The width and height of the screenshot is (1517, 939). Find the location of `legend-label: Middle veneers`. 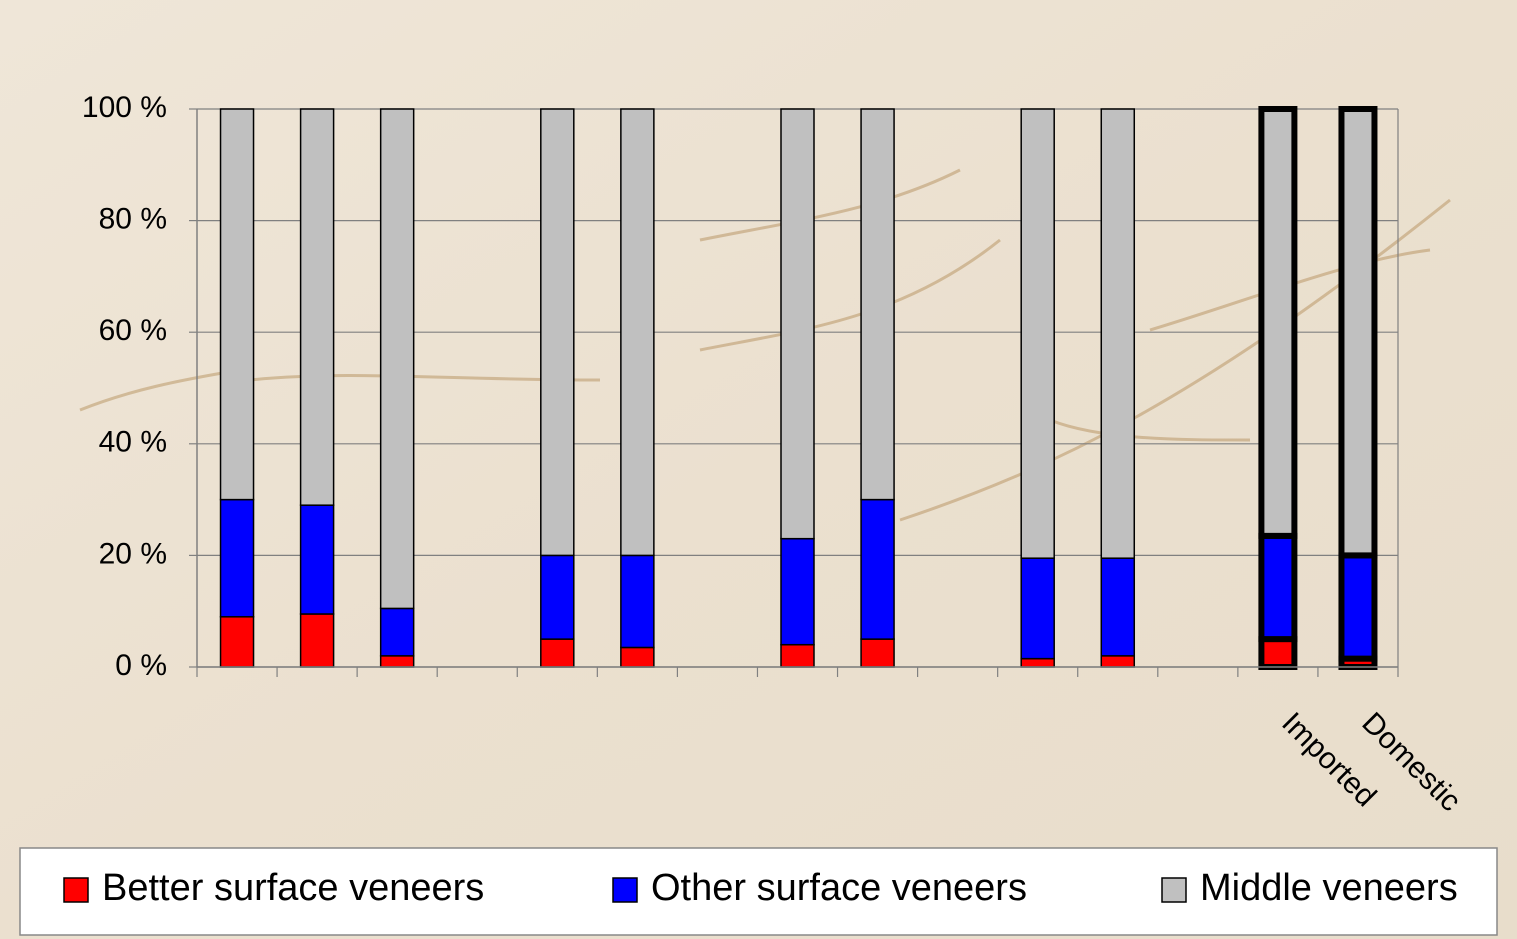

legend-label: Middle veneers is located at coordinates (1329, 888).